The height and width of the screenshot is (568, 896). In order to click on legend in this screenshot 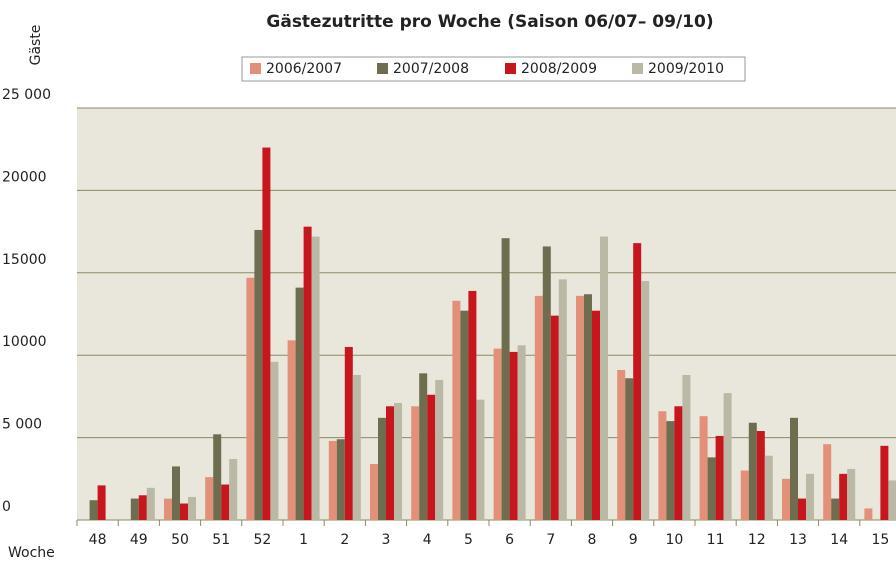, I will do `click(493, 69)`.